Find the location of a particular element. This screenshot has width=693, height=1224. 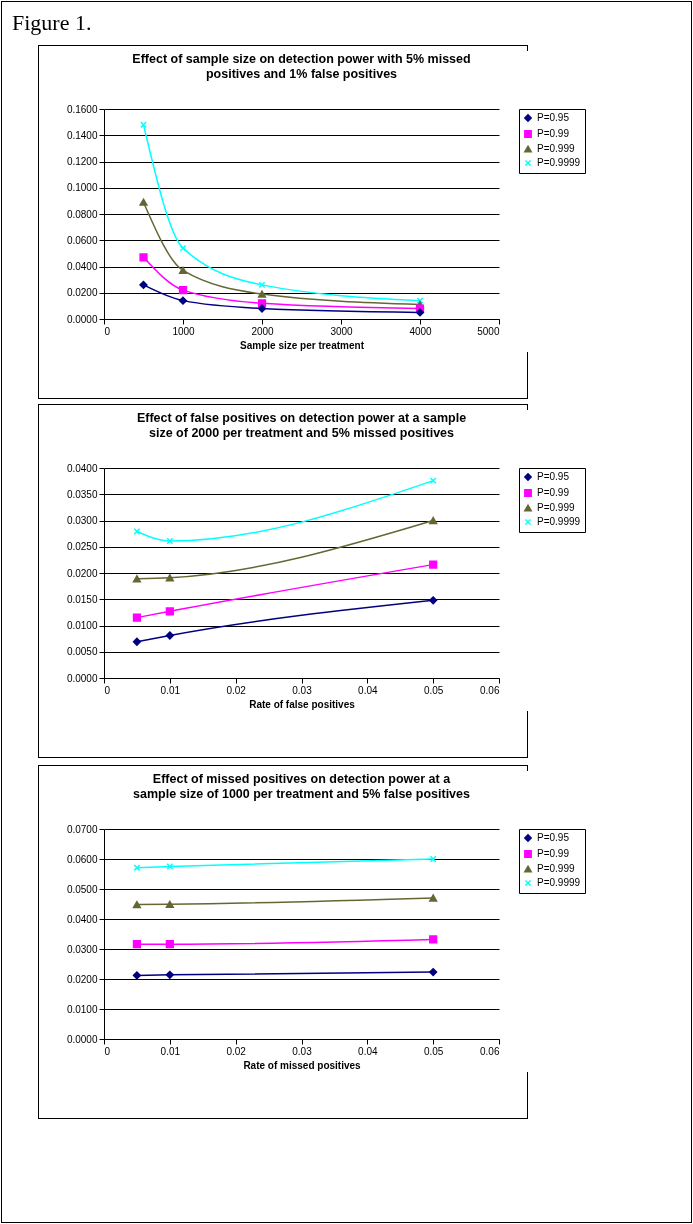

y-tick-label: 0.0800 is located at coordinates (82, 214).